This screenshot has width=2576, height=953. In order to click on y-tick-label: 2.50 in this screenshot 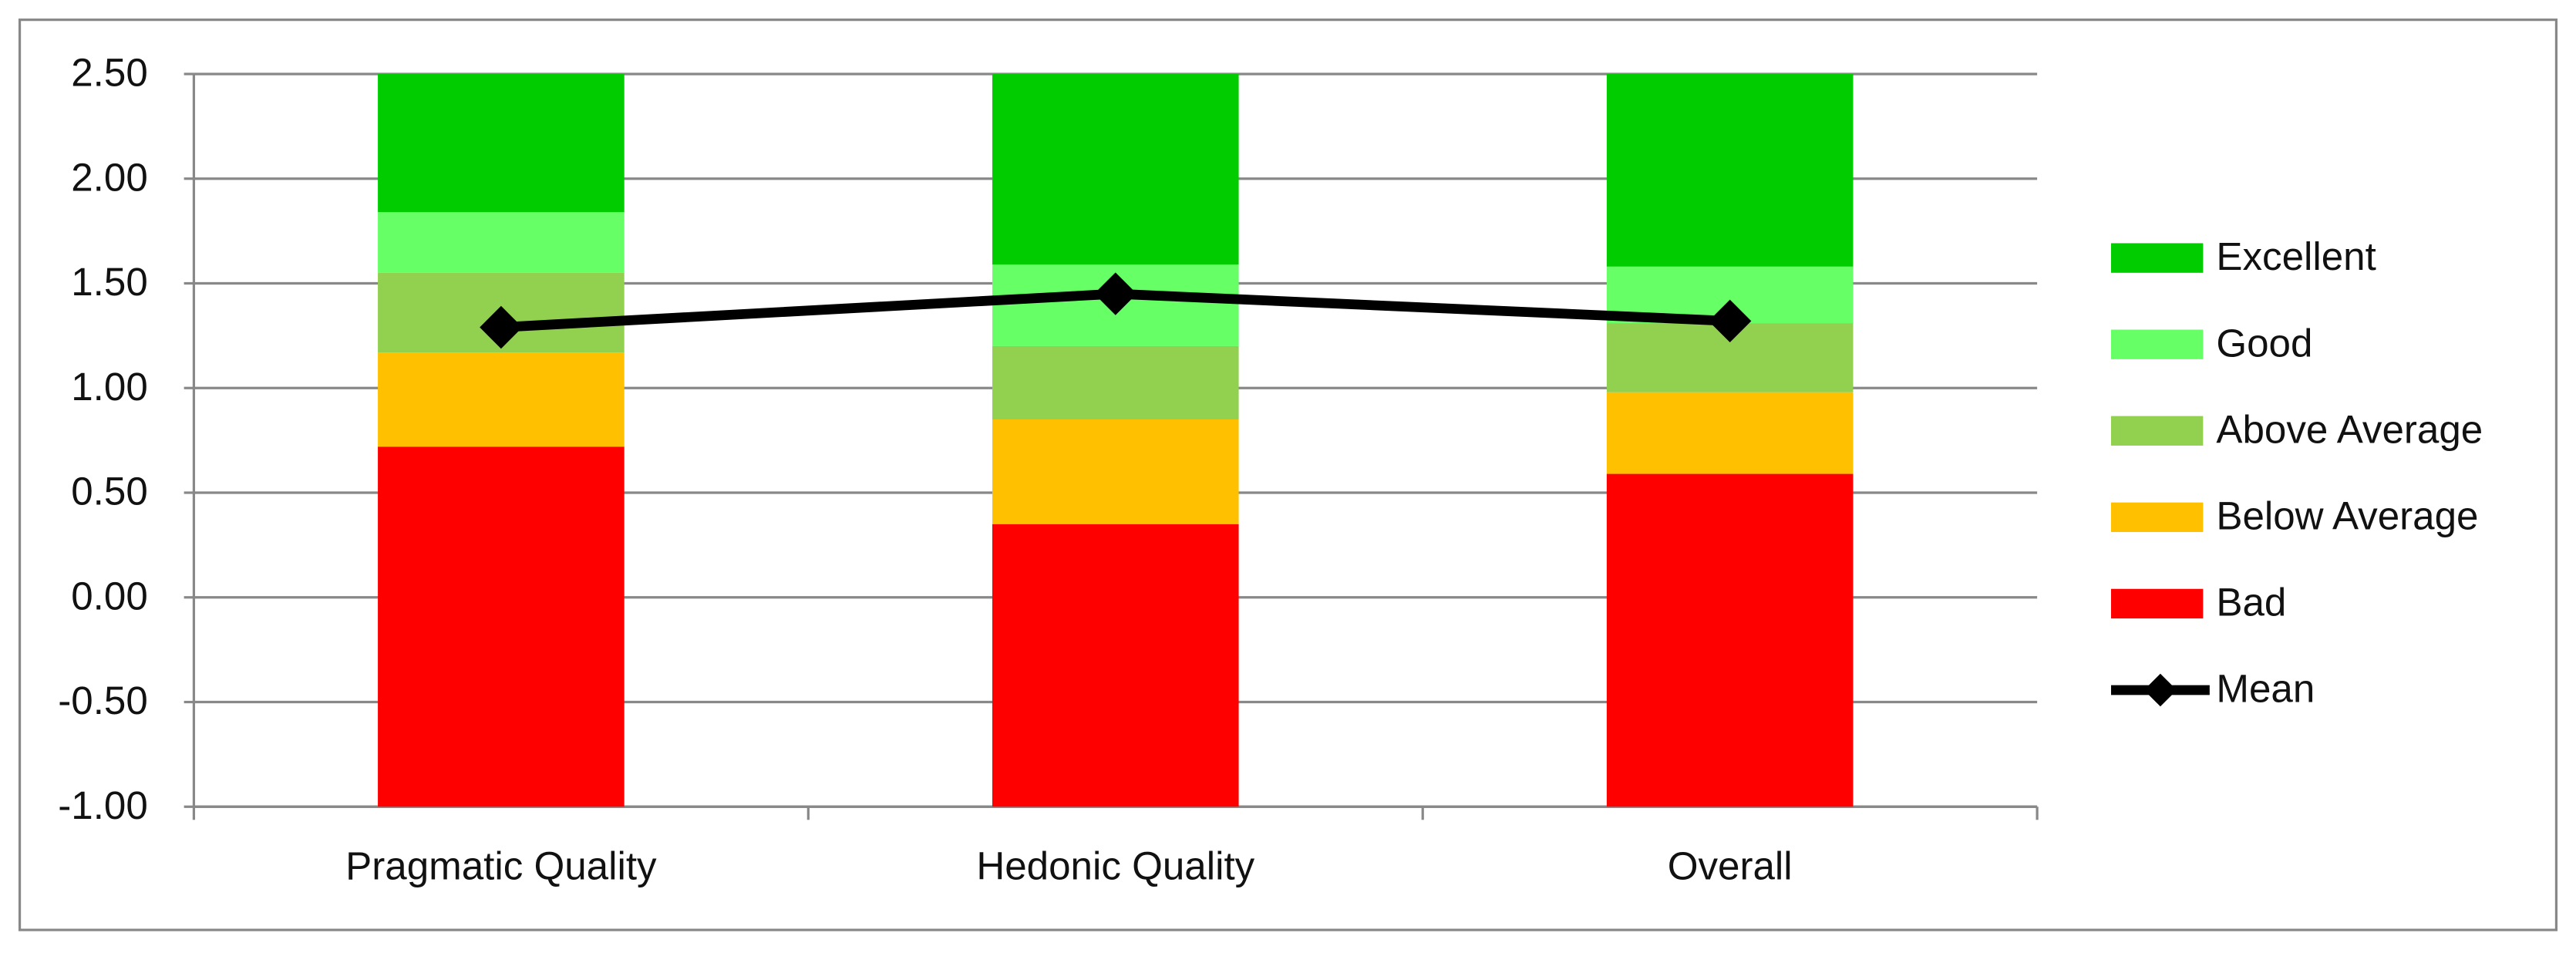, I will do `click(110, 73)`.